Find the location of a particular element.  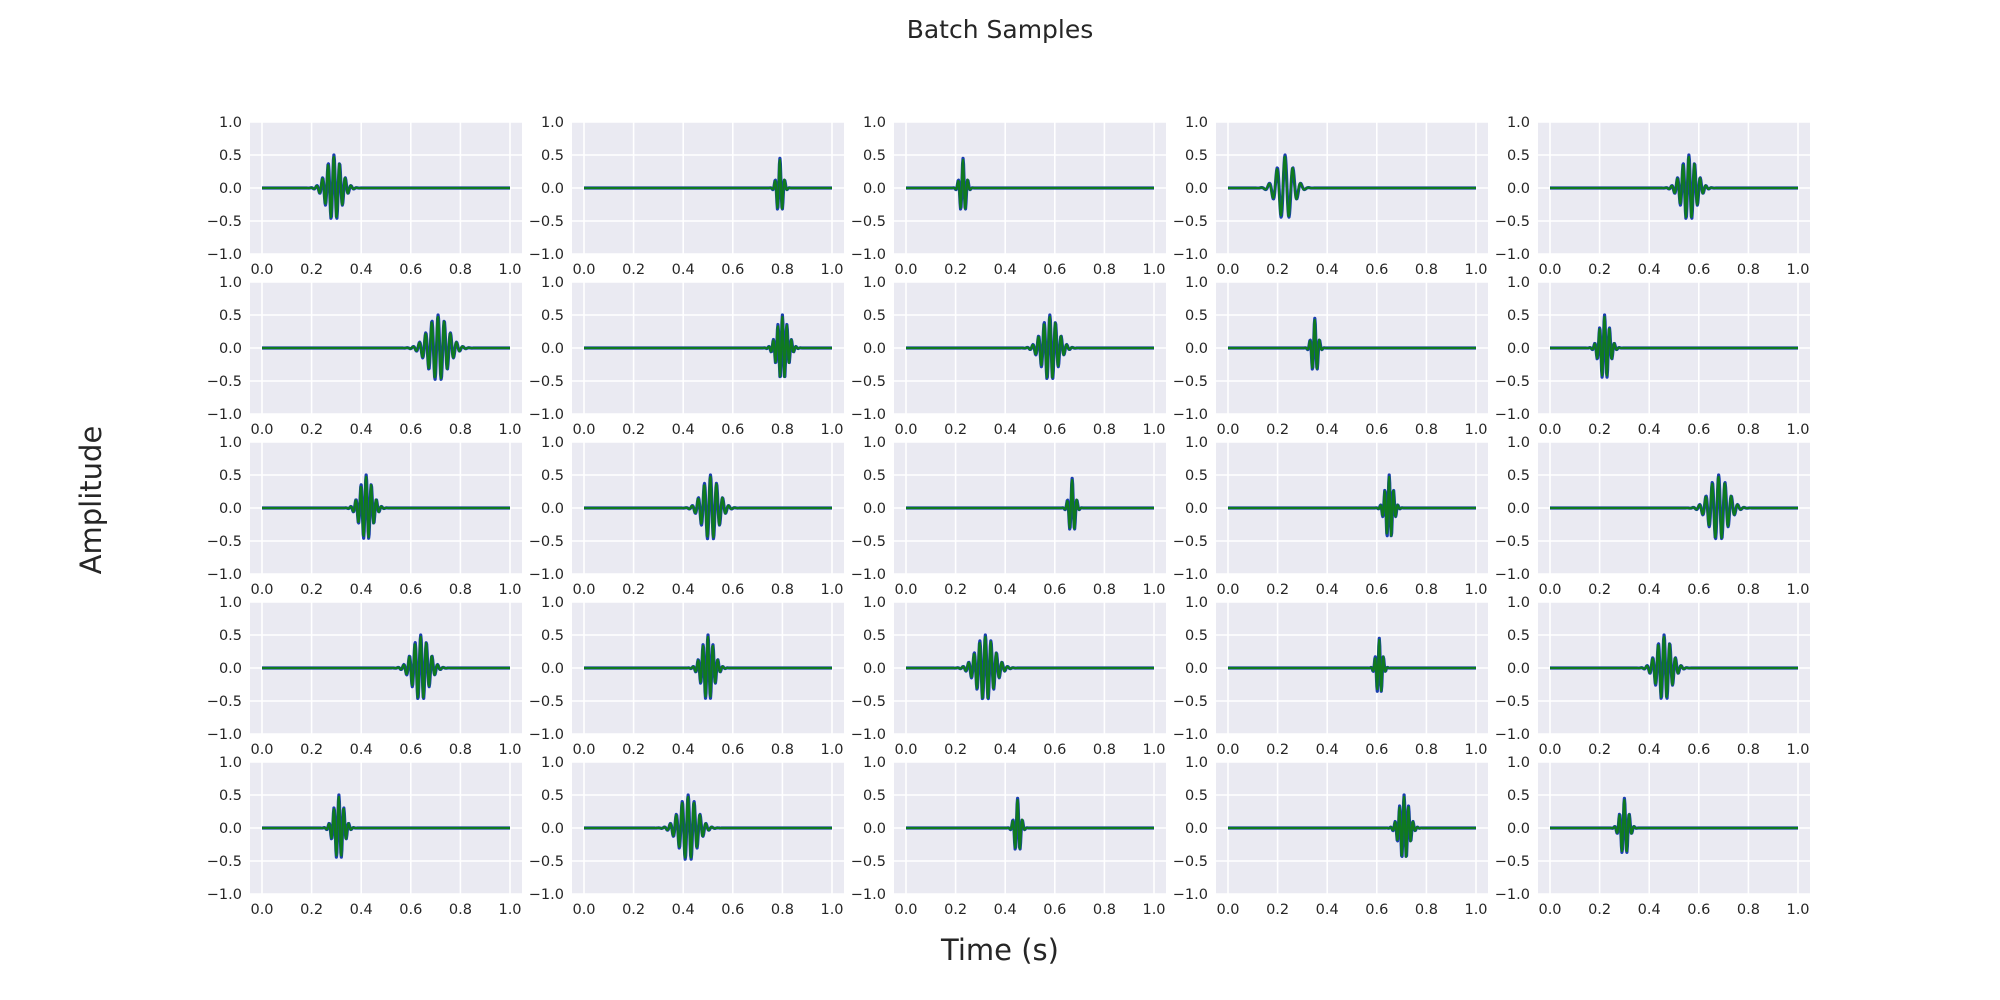

subplot-12: 1.0 0.5 0.0 −0.5 −1.0 0.0 0.2 0.4 0.6 0.8 1.0 is located at coordinates (686, 516).